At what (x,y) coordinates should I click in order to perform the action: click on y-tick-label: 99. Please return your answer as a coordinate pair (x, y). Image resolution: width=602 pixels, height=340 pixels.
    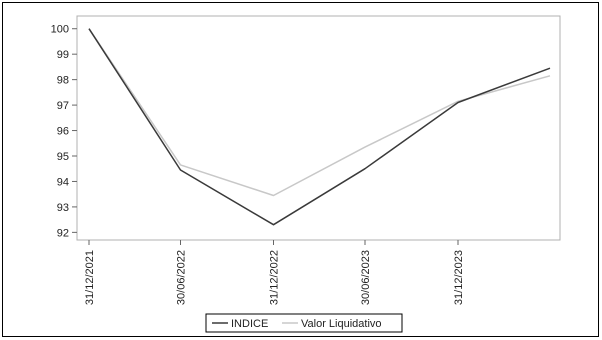
    Looking at the image, I should click on (63, 55).